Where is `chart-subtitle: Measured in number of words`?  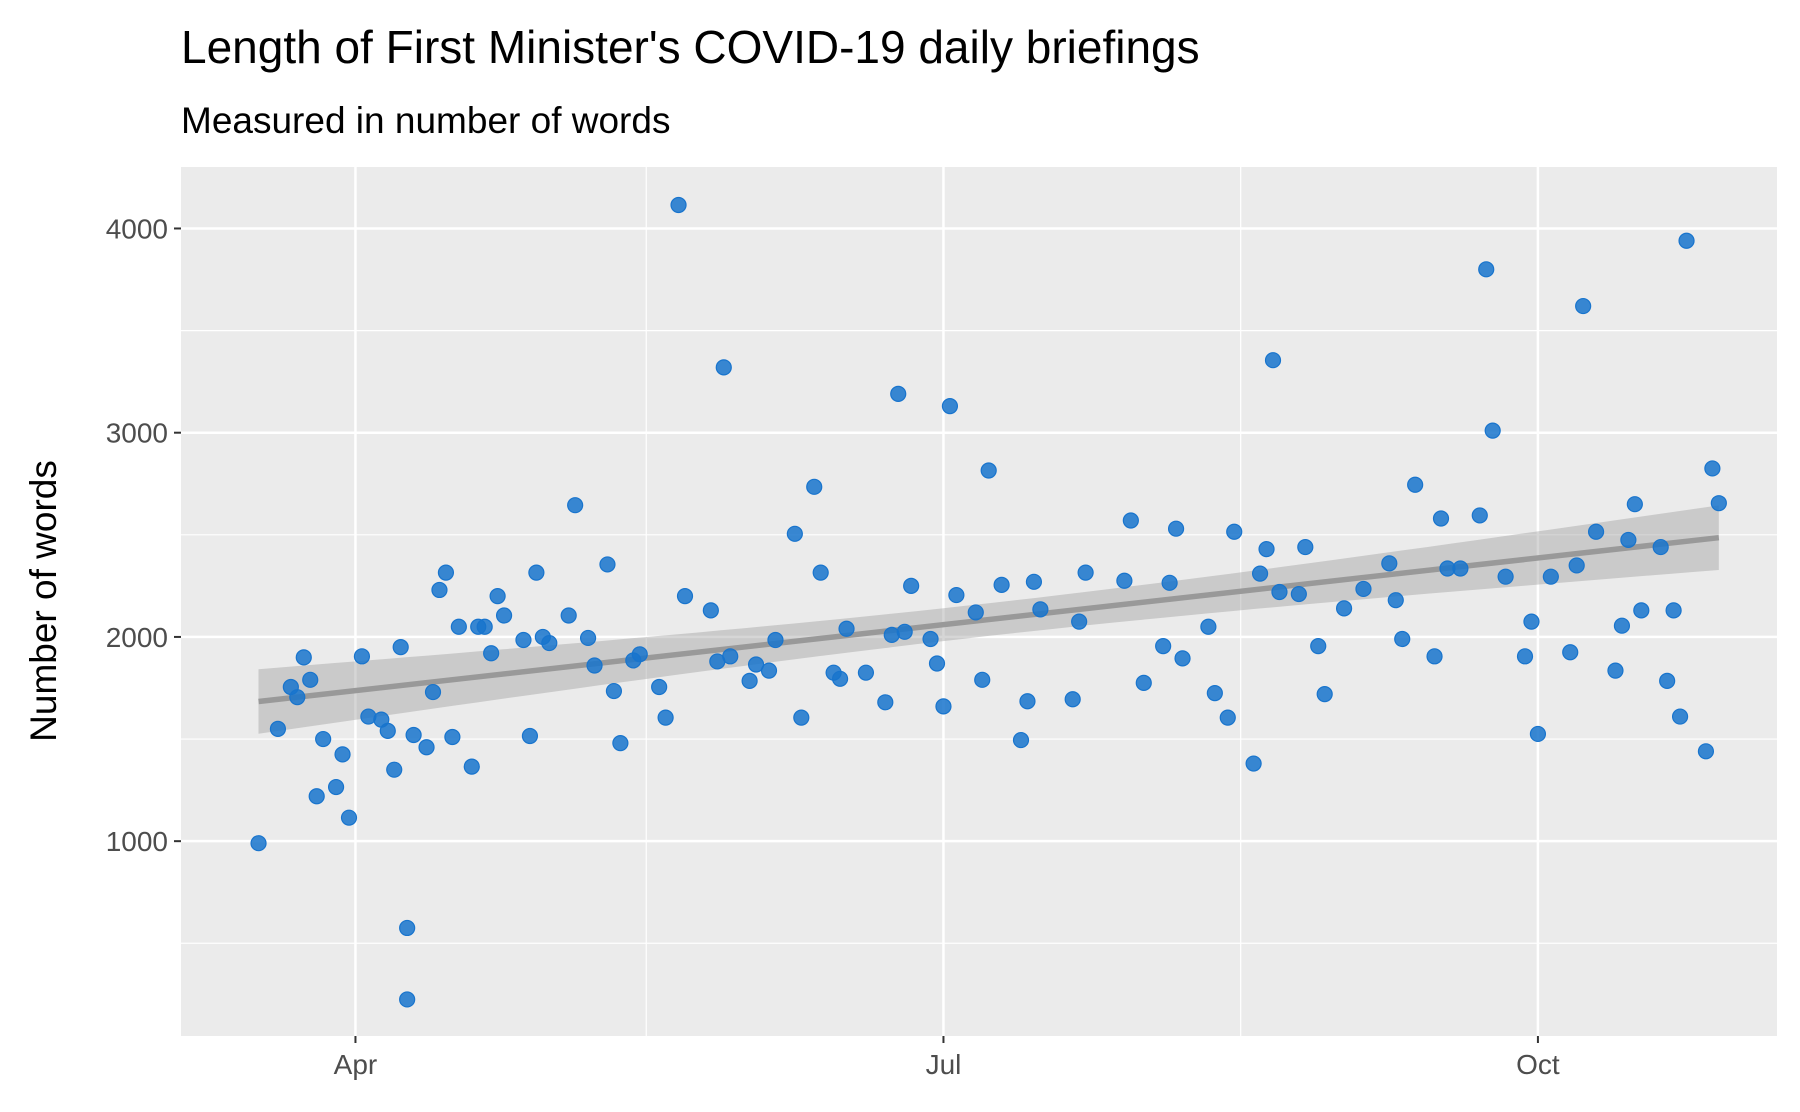
chart-subtitle: Measured in number of words is located at coordinates (425, 120).